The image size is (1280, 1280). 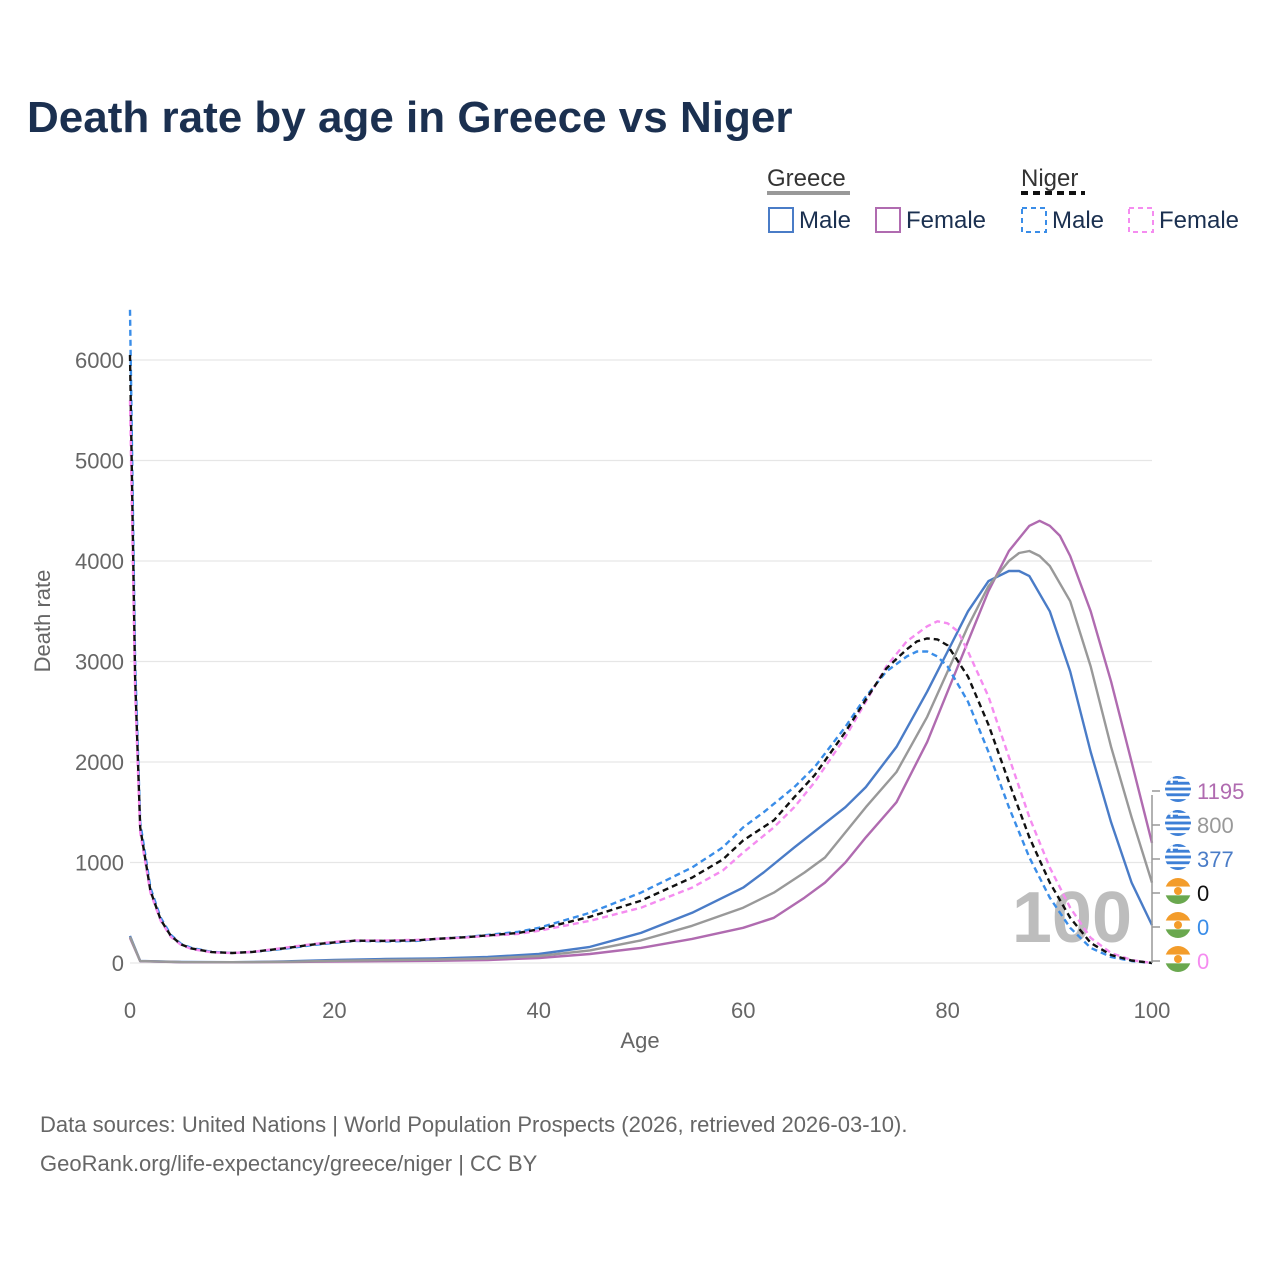 I want to click on y-tick-5000: 5000, so click(x=99, y=461).